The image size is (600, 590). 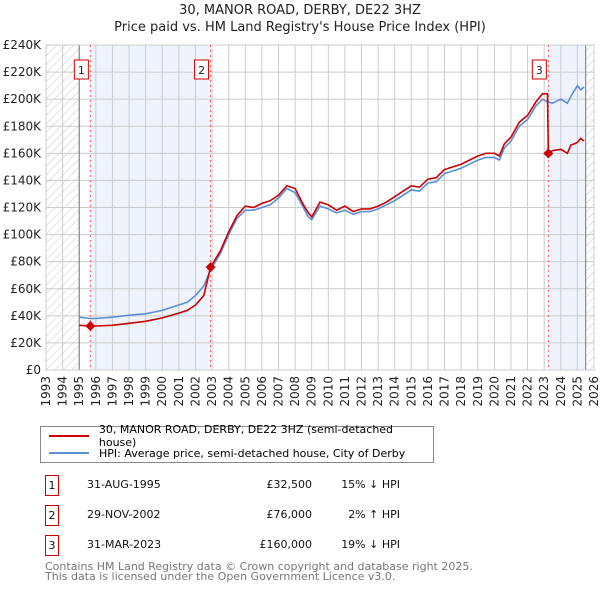 What do you see at coordinates (124, 514) in the screenshot?
I see `transaction-date: 29-NOV-2002` at bounding box center [124, 514].